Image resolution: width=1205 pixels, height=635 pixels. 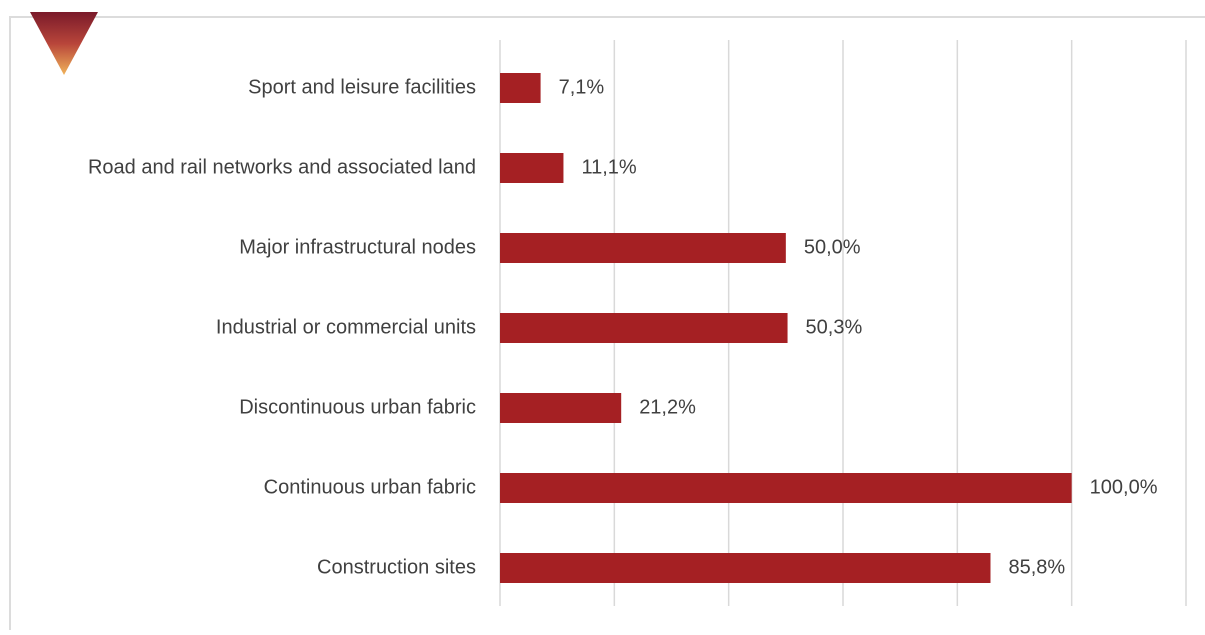 What do you see at coordinates (834, 327) in the screenshot?
I see `value-label: 50,3%` at bounding box center [834, 327].